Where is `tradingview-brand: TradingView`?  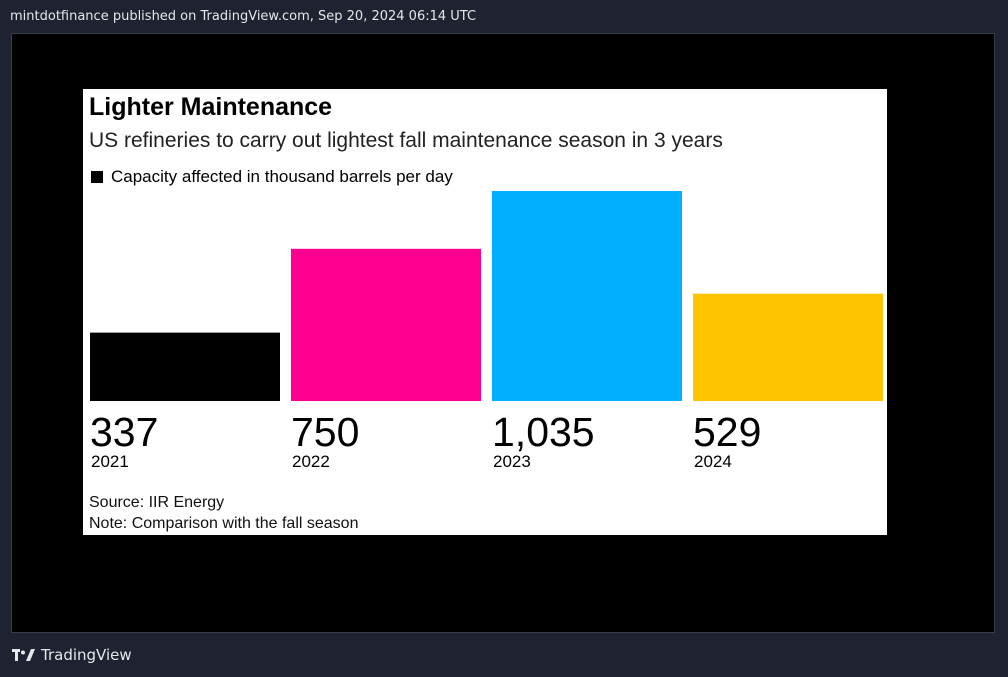
tradingview-brand: TradingView is located at coordinates (72, 655).